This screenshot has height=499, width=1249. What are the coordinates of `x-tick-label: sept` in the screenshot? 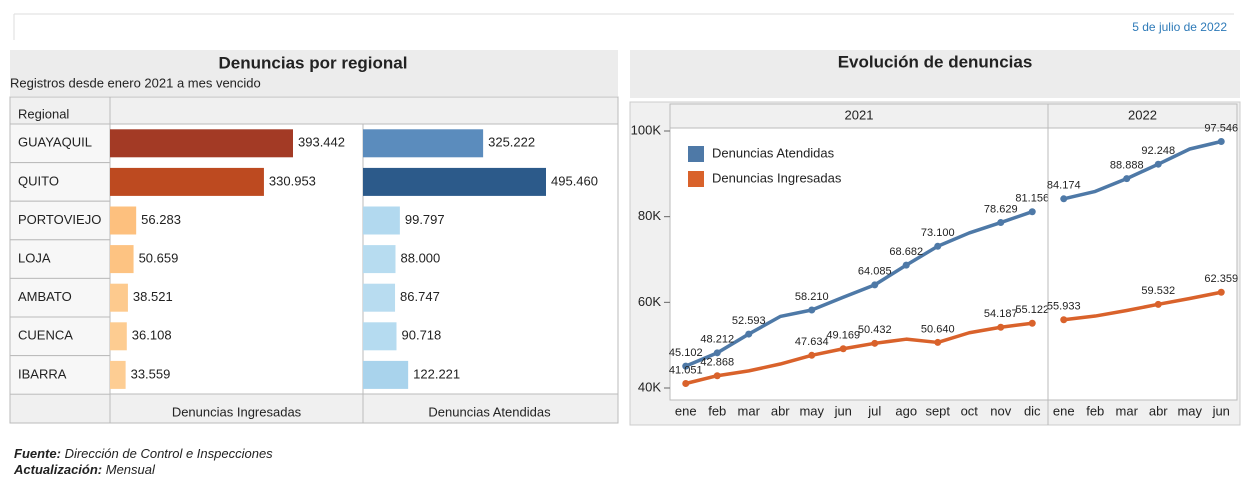 It's located at (937, 410).